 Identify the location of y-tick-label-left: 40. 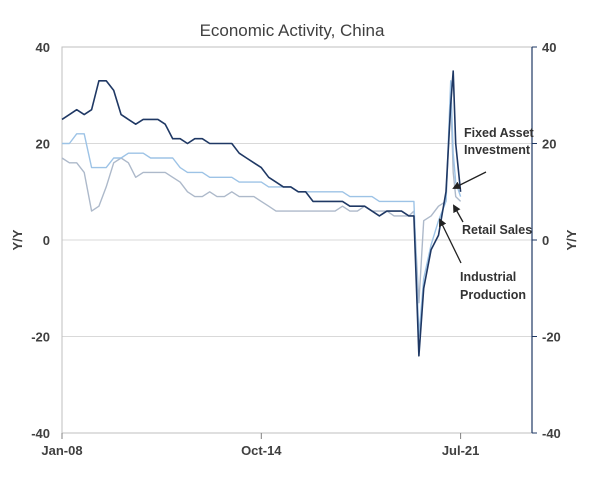
(43, 47).